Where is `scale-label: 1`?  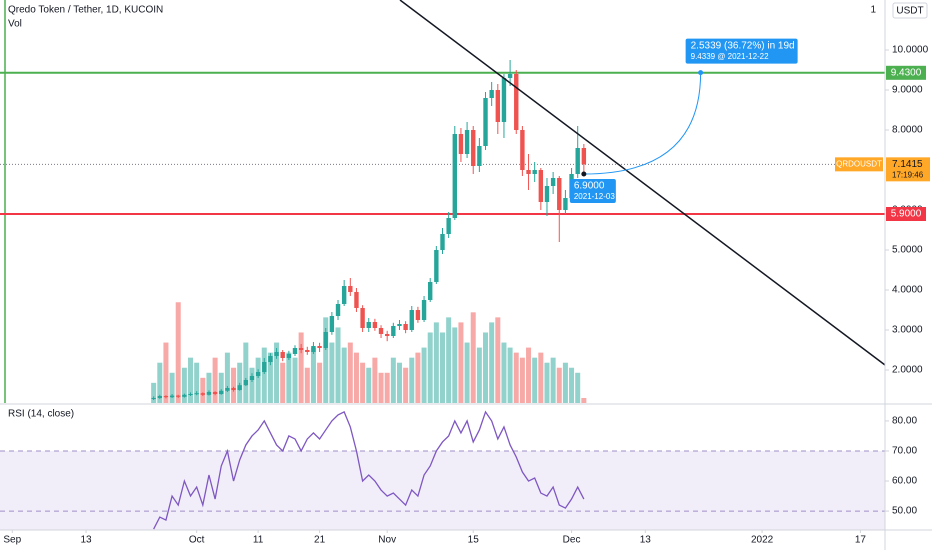
scale-label: 1 is located at coordinates (873, 10).